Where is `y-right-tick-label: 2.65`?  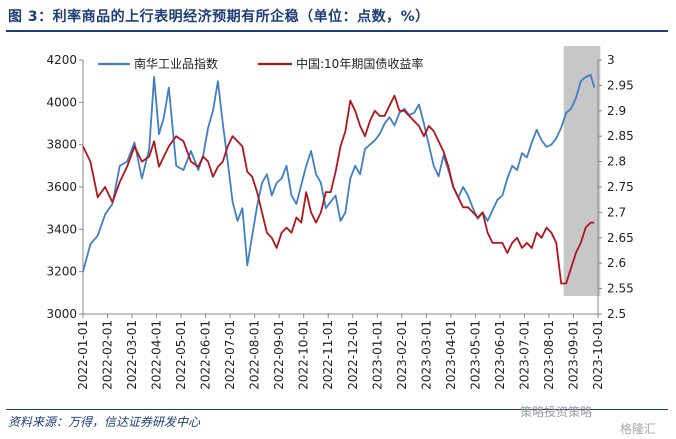 y-right-tick-label: 2.65 is located at coordinates (620, 238).